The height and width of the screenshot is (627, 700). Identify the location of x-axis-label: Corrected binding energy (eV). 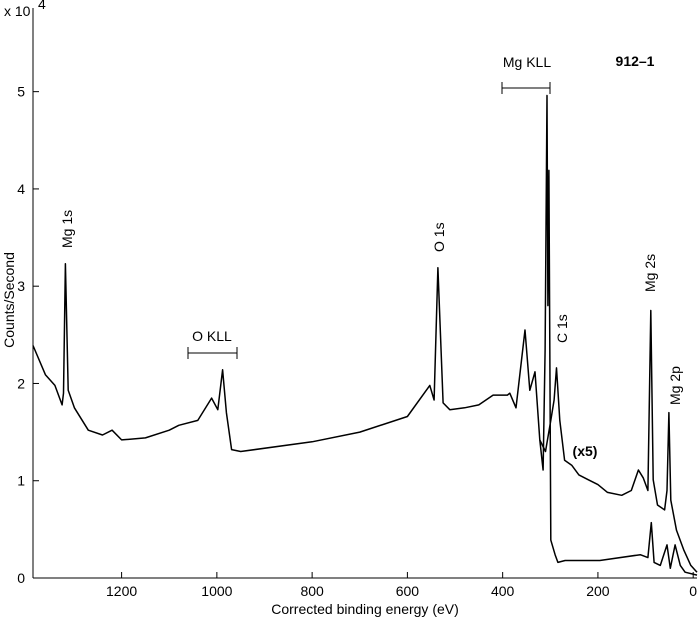
(365, 609).